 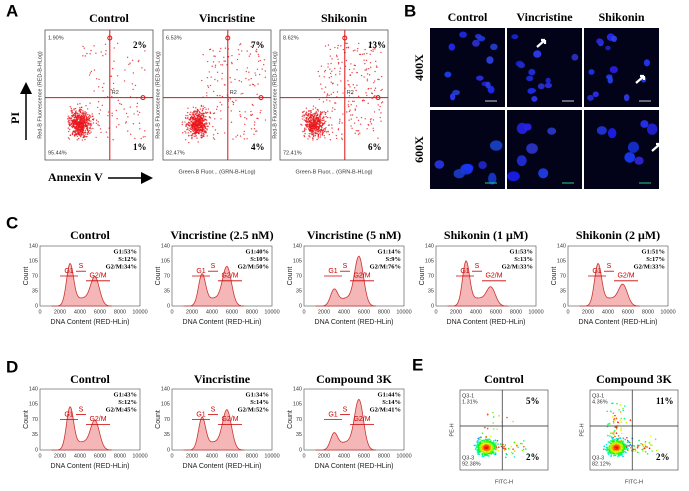 What do you see at coordinates (544, 17) in the screenshot?
I see `column-title: Vincristine` at bounding box center [544, 17].